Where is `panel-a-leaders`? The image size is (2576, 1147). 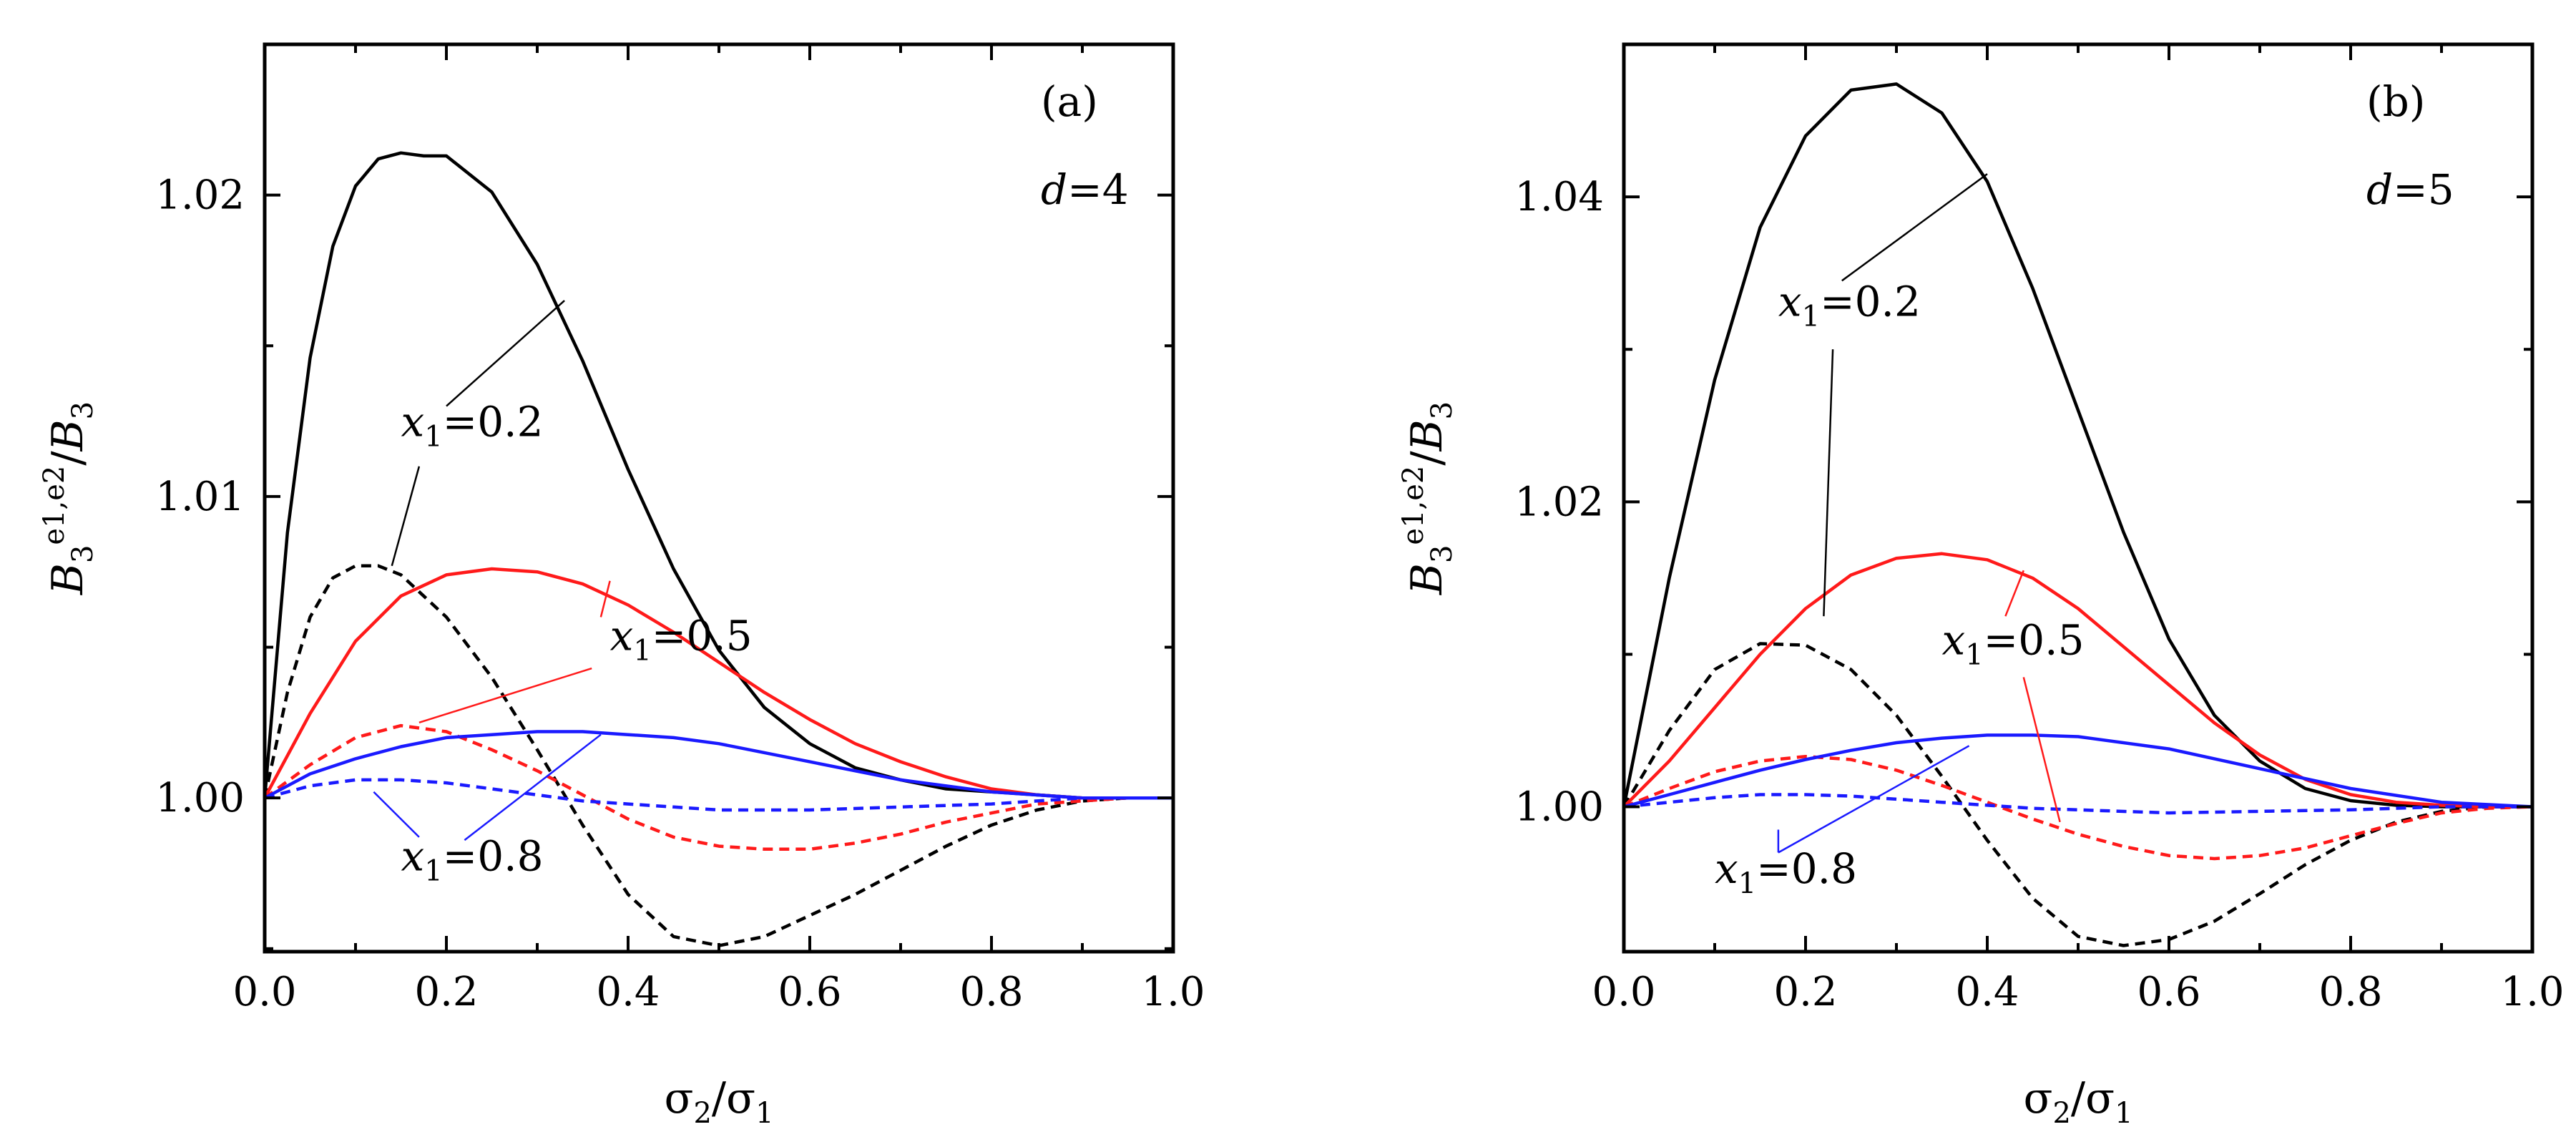 panel-a-leaders is located at coordinates (492, 570).